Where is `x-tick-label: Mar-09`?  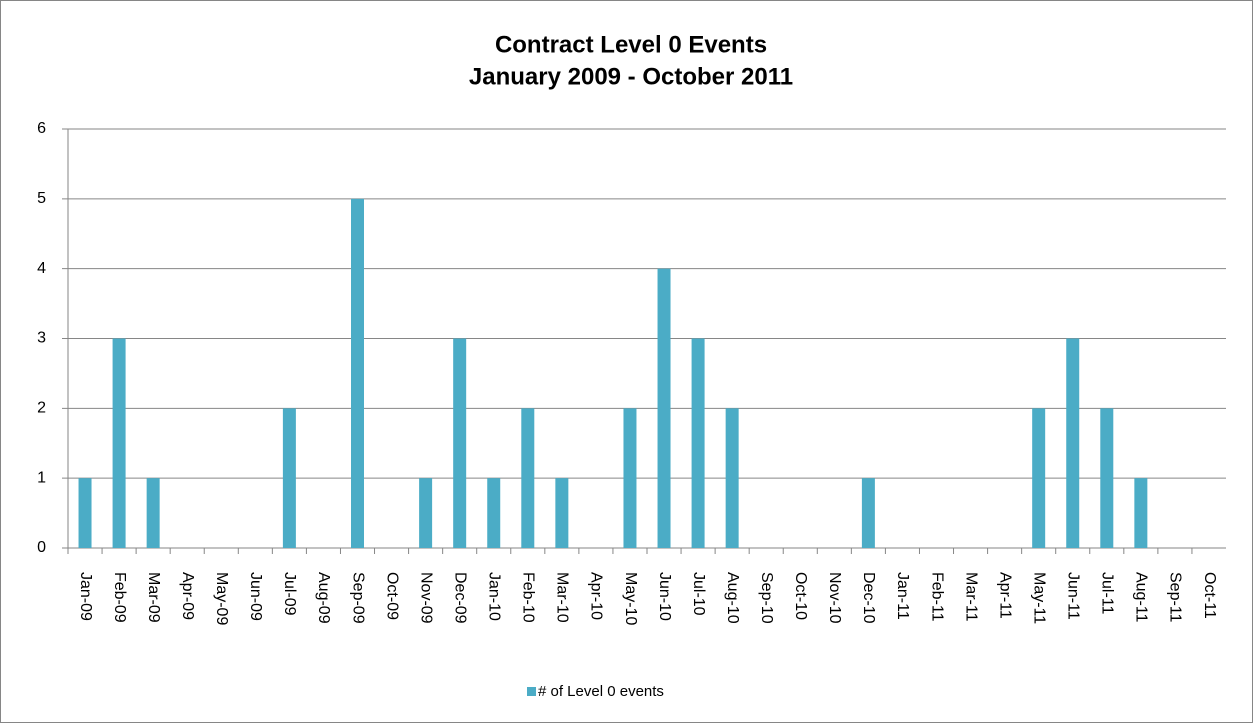
x-tick-label: Mar-09 is located at coordinates (153, 597).